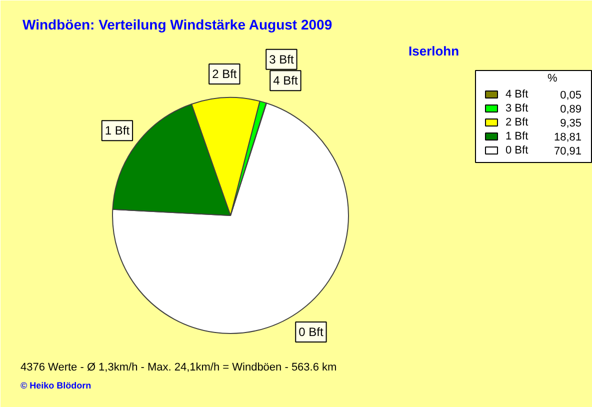 The height and width of the screenshot is (407, 592). Describe the element at coordinates (281, 59) in the screenshot. I see `slice-label: 3 Bft` at that location.